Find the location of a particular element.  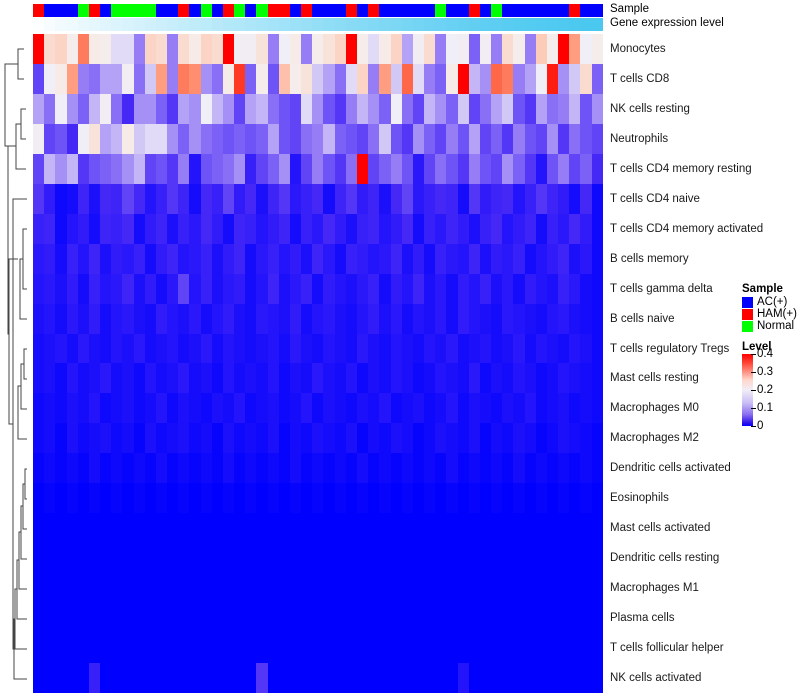

level-colorbar-ticks: 0.4 0.3 0.2 0.1 0 is located at coordinates (775, 390).